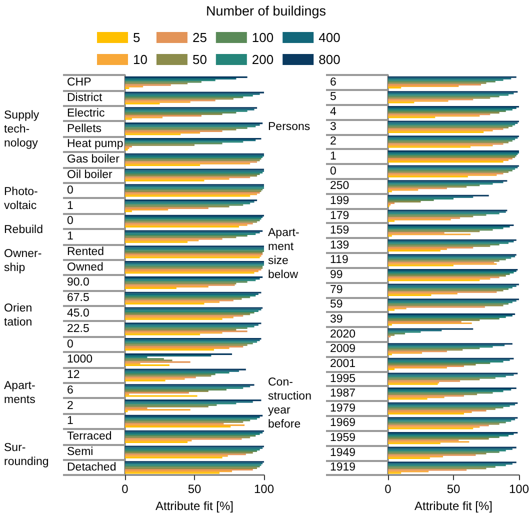 The width and height of the screenshot is (532, 517). I want to click on y-tick-label: 119, so click(339, 260).